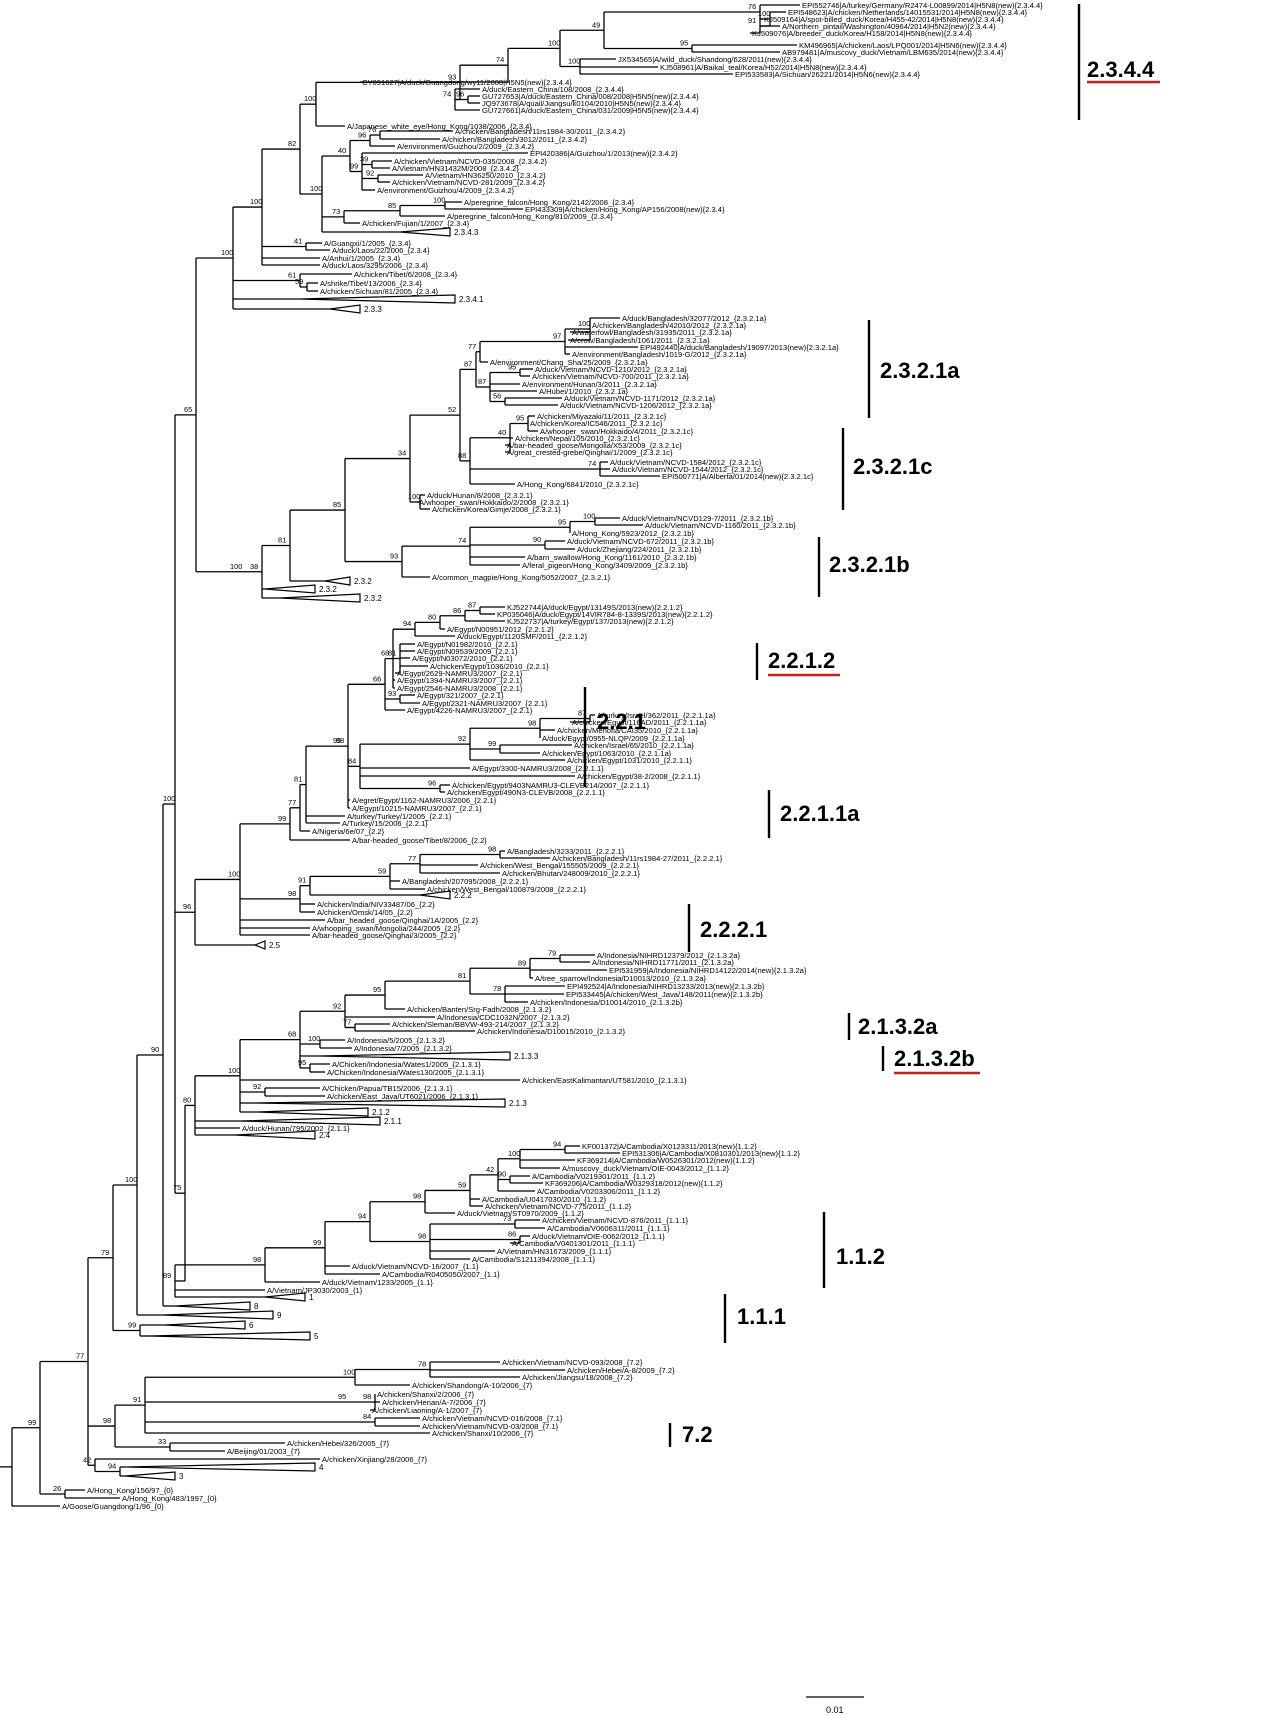  I want to click on collapsed-clade-label: 2.1.1, so click(393, 1121).